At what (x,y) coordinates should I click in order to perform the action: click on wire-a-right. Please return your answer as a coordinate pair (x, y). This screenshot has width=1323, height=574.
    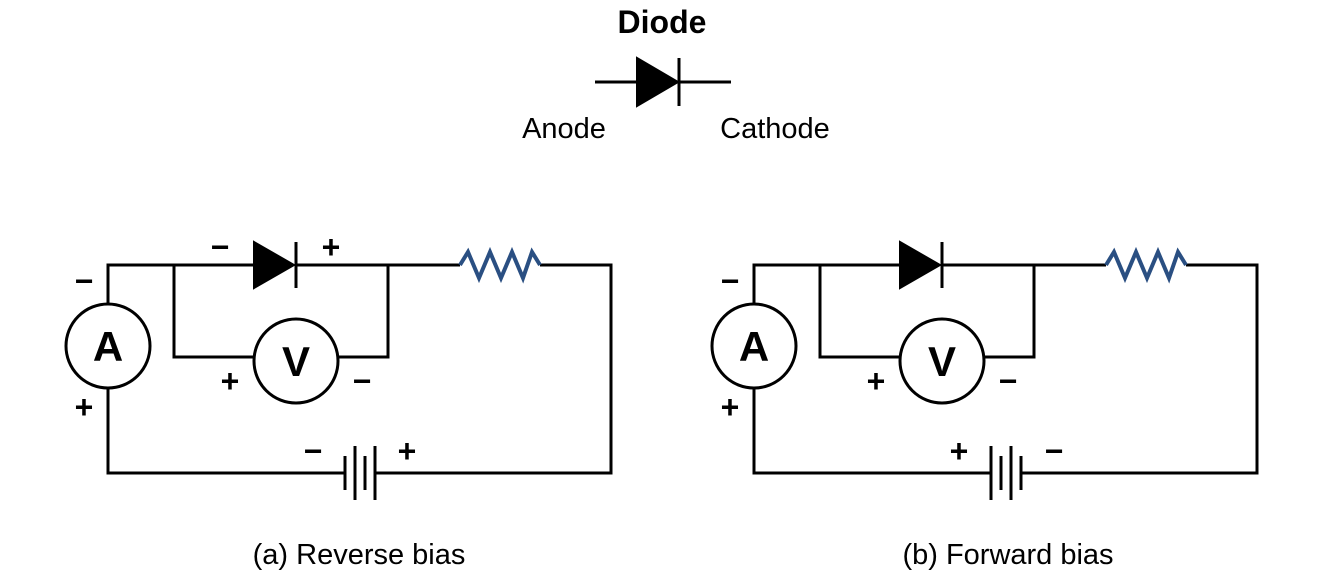
    Looking at the image, I should click on (494, 369).